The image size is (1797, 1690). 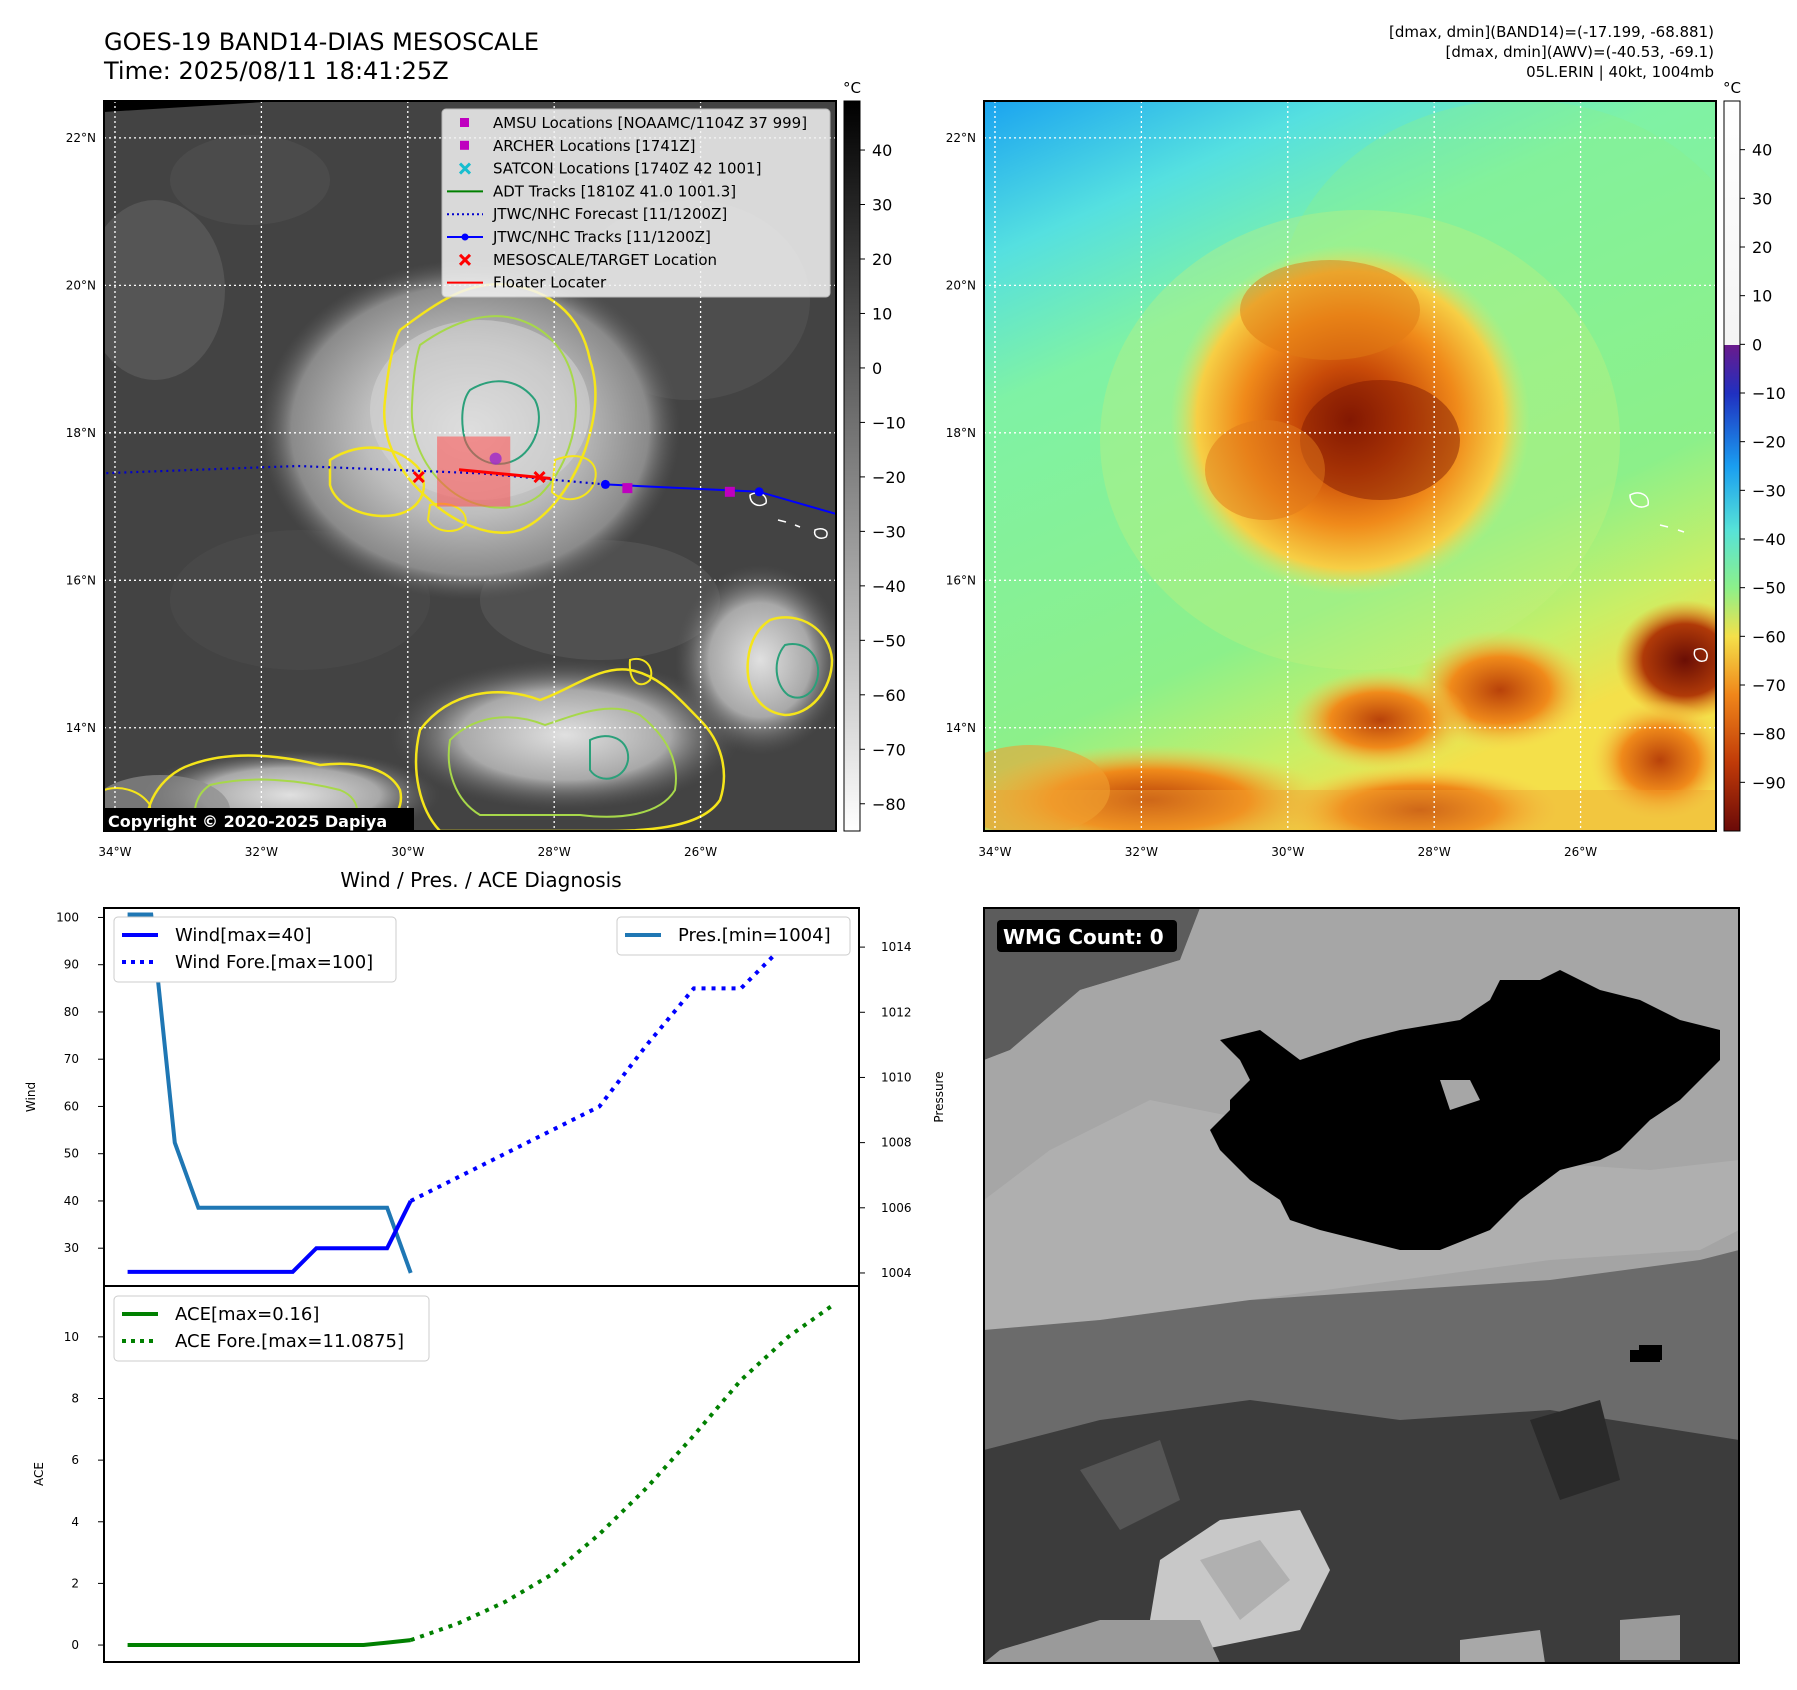 What do you see at coordinates (754, 935) in the screenshot?
I see `legend-pres: Pres.[min=1004]` at bounding box center [754, 935].